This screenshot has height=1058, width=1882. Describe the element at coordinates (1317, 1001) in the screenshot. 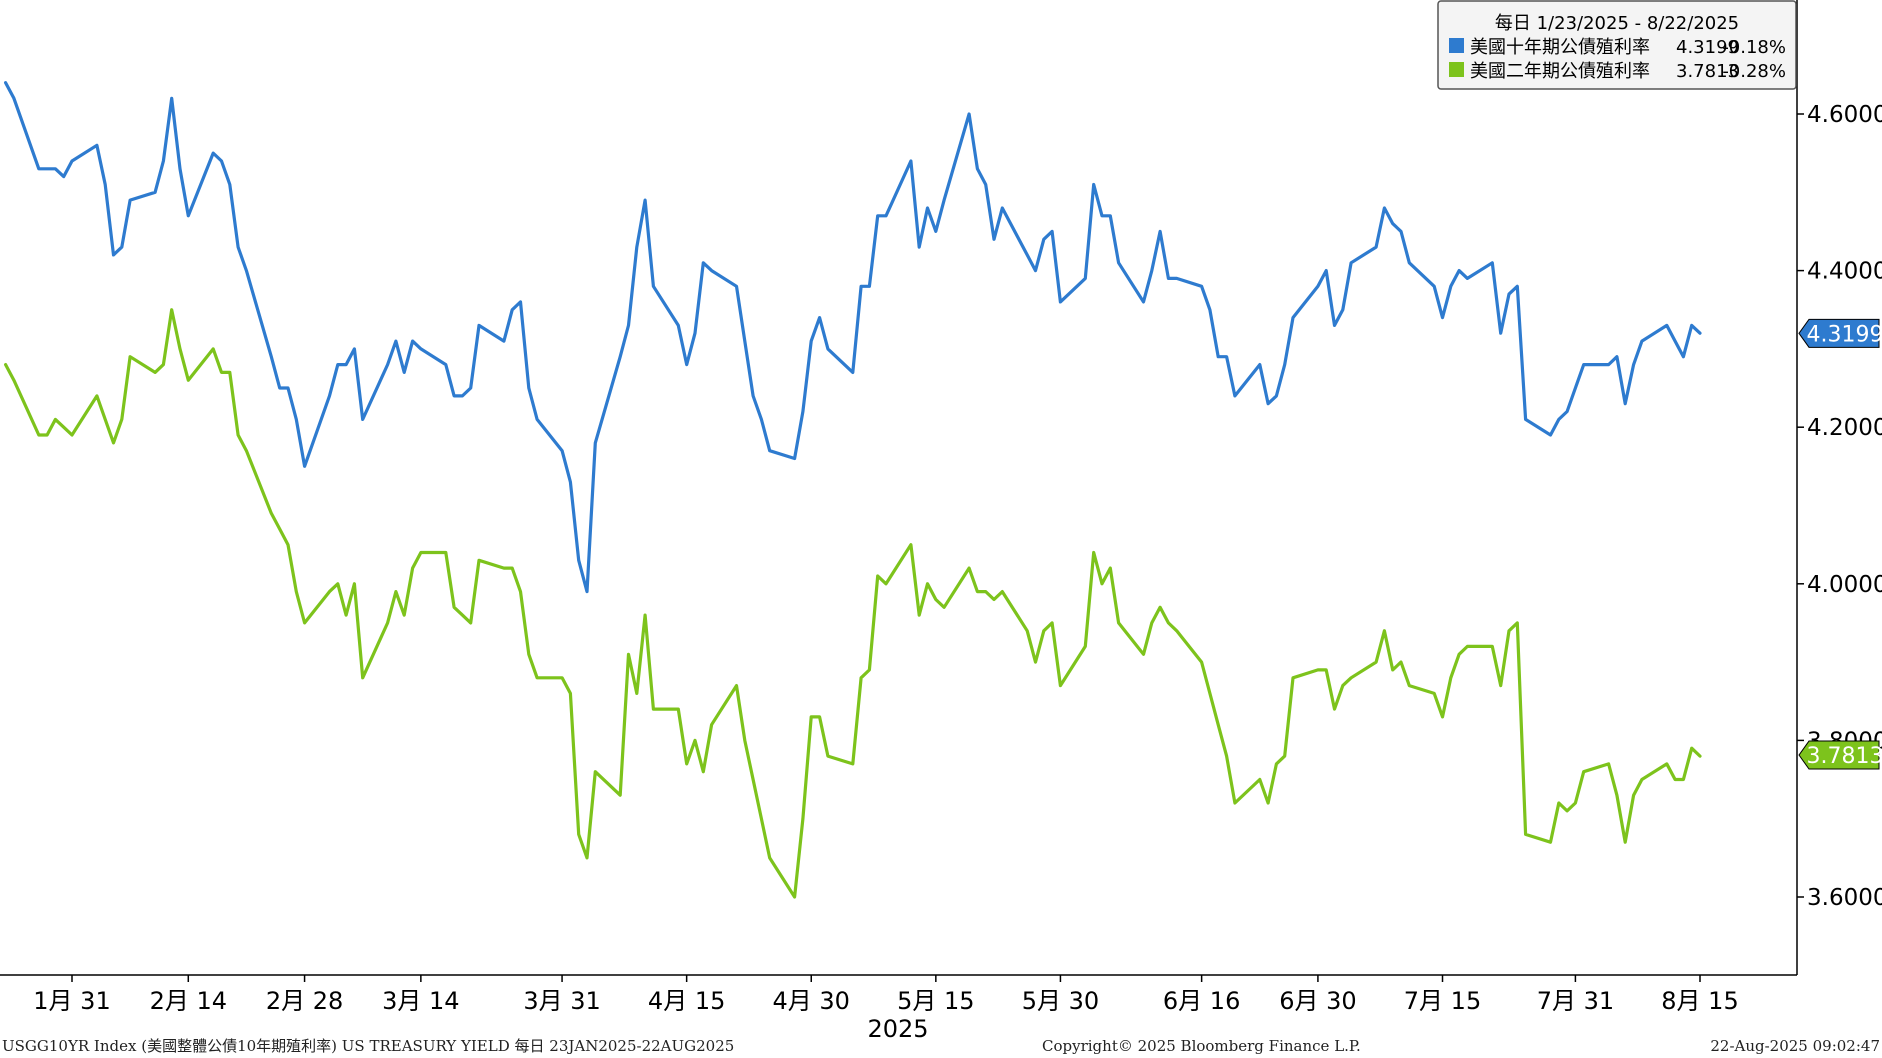

I see `x-tick-label: 6月 30` at that location.